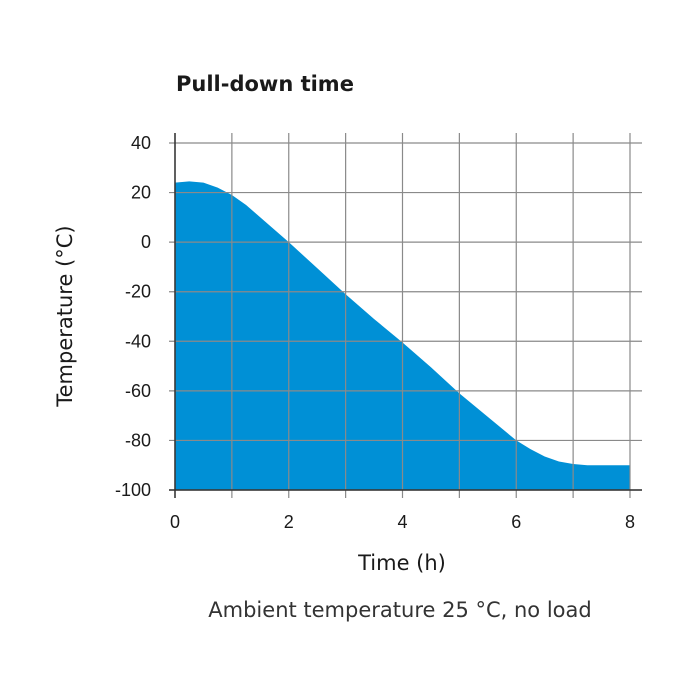 The height and width of the screenshot is (700, 700). I want to click on y-tick-label: -80, so click(138, 440).